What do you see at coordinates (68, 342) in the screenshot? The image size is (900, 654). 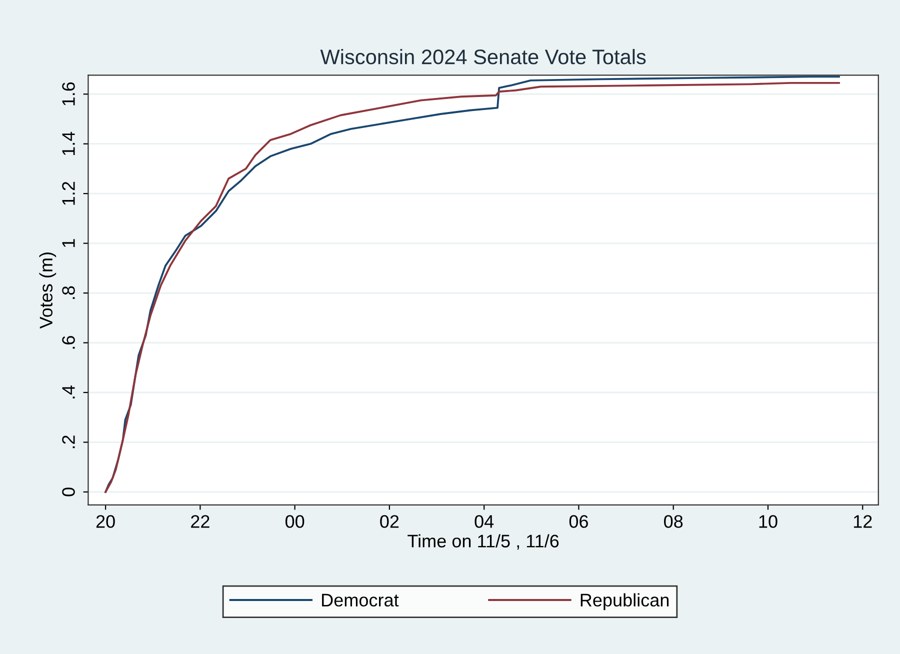 I see `y-tick-label: .6` at bounding box center [68, 342].